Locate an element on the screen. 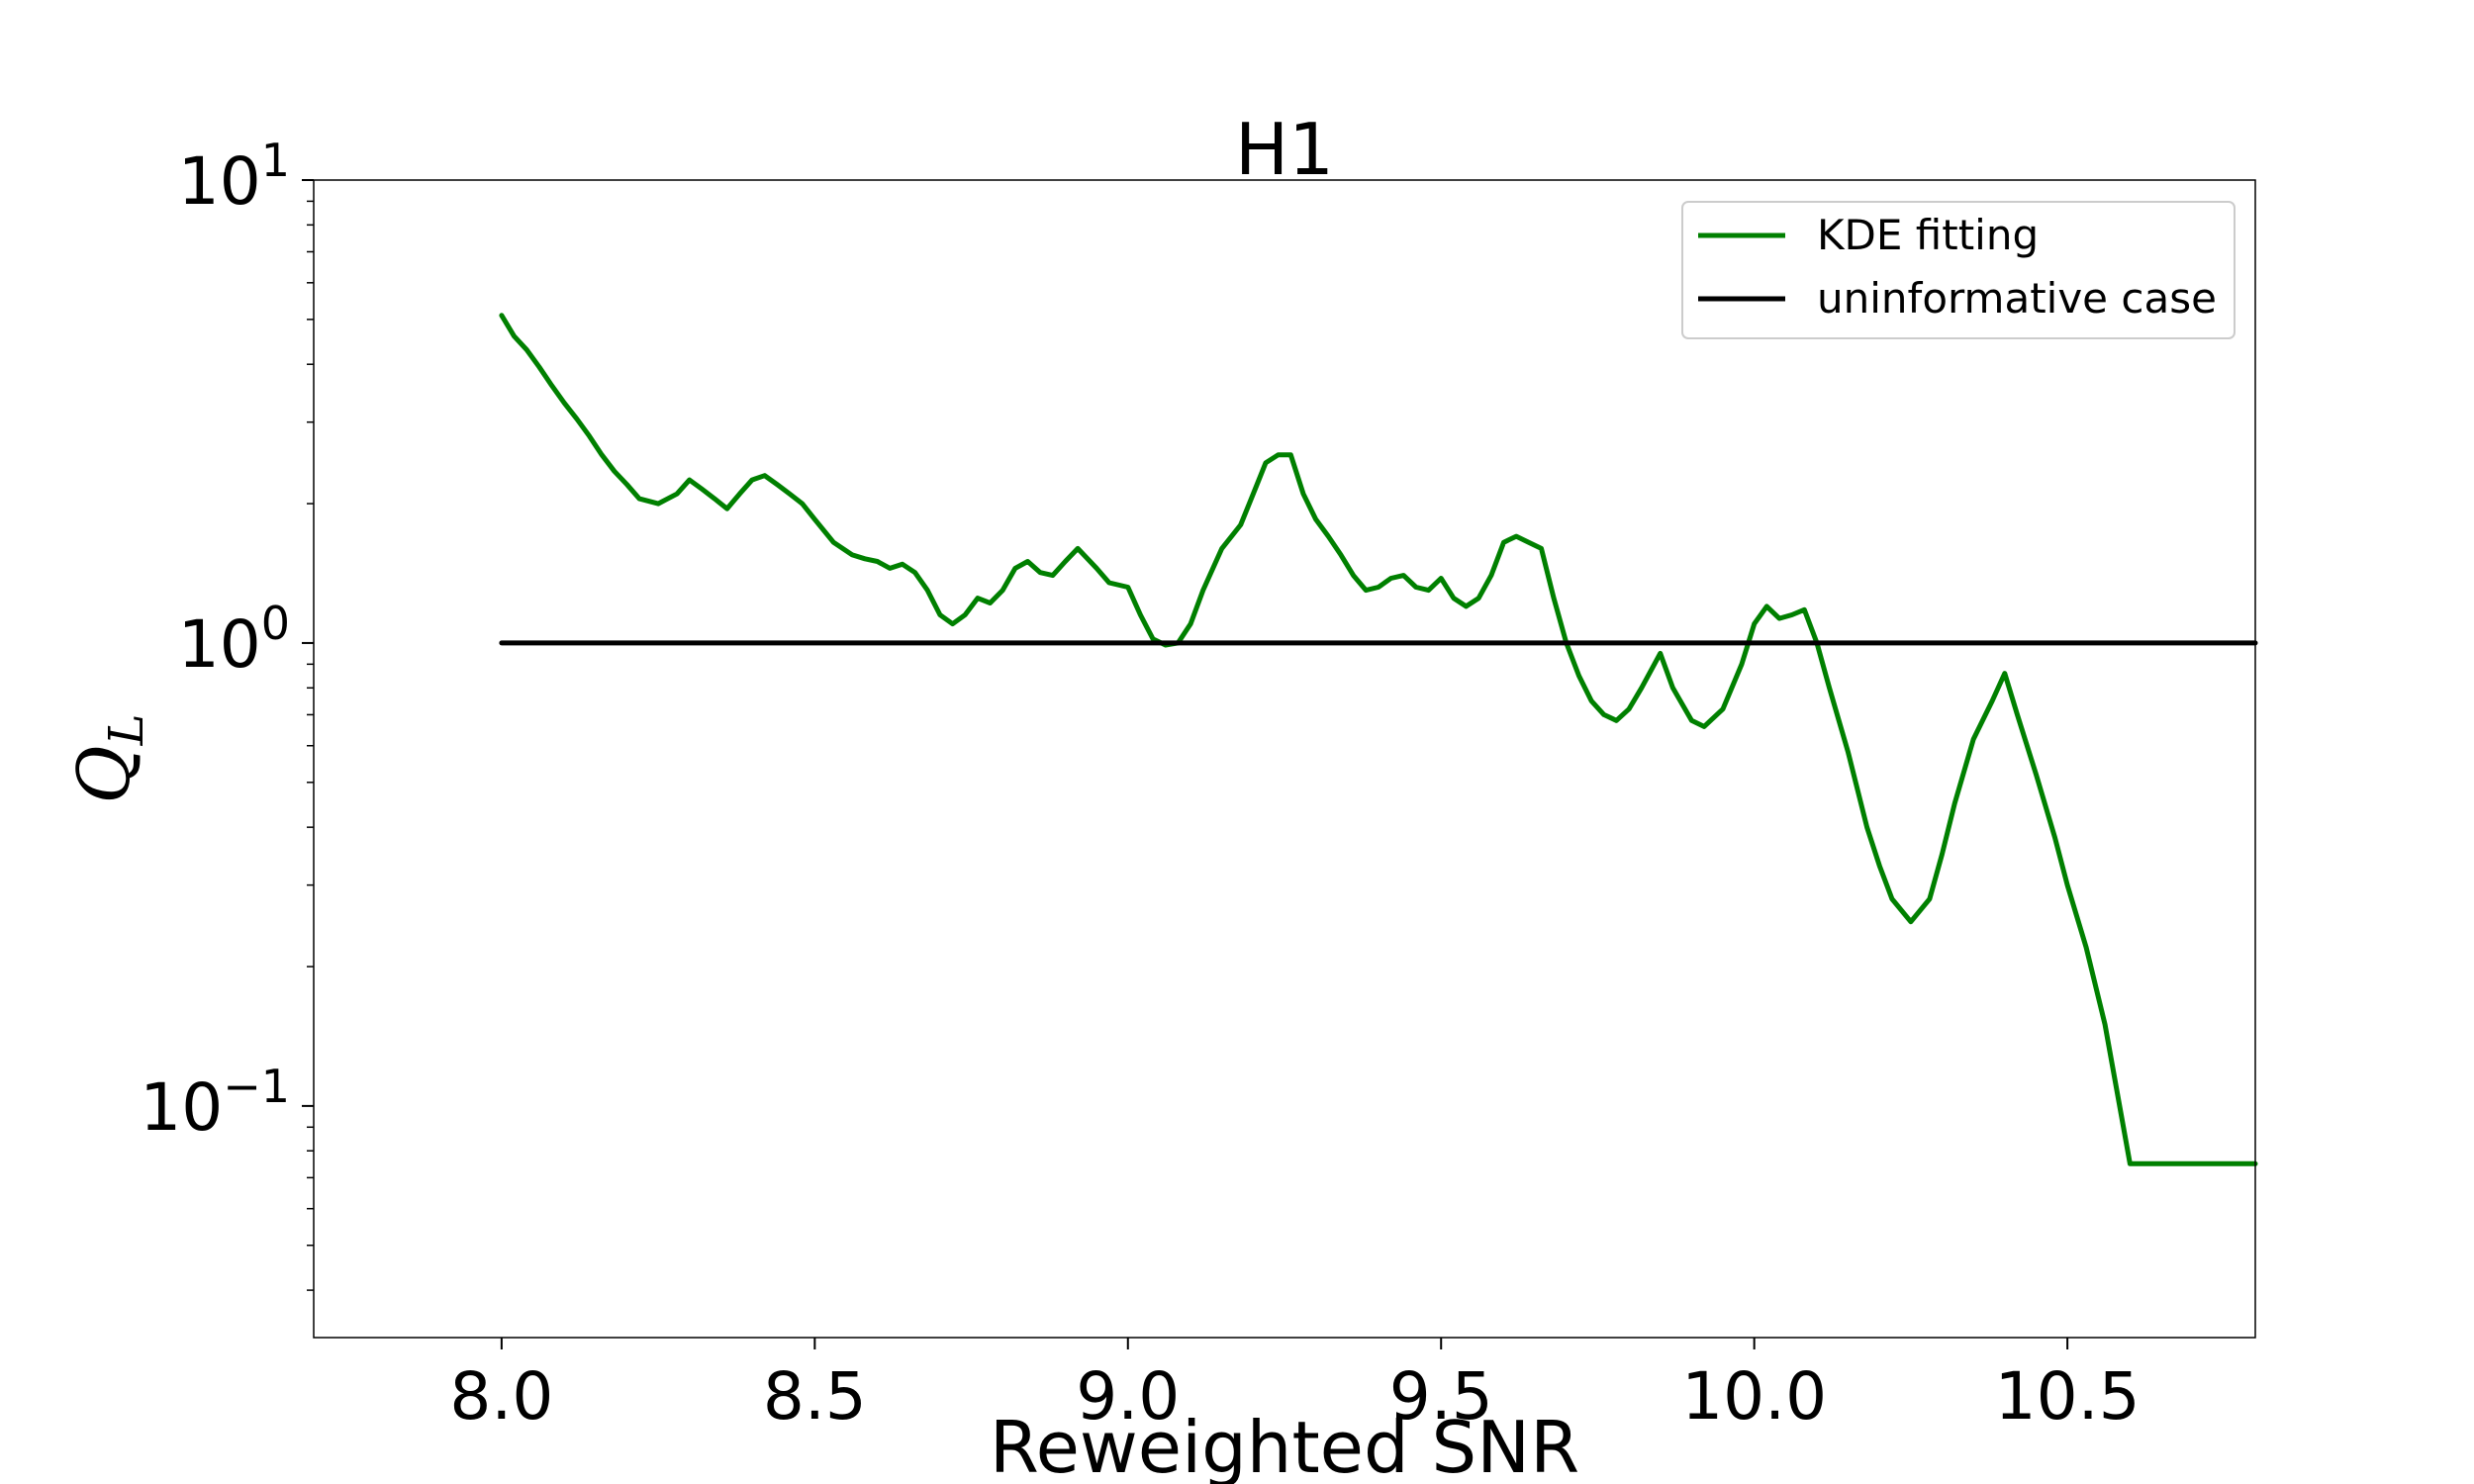  x-tick-label: 8.5 is located at coordinates (815, 1396).